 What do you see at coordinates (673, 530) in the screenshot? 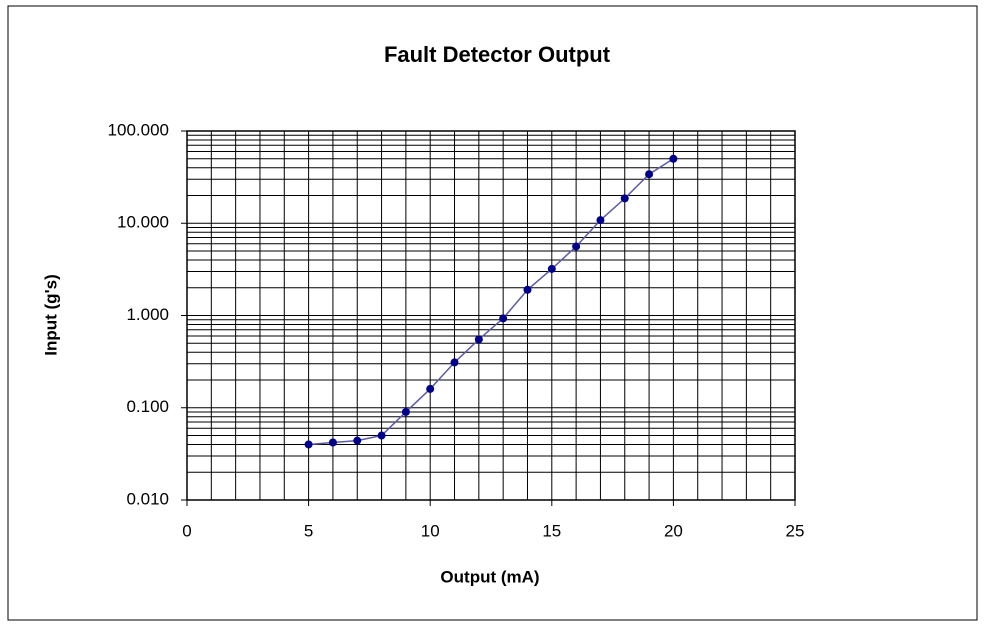
I see `x-tick-label: 20` at bounding box center [673, 530].